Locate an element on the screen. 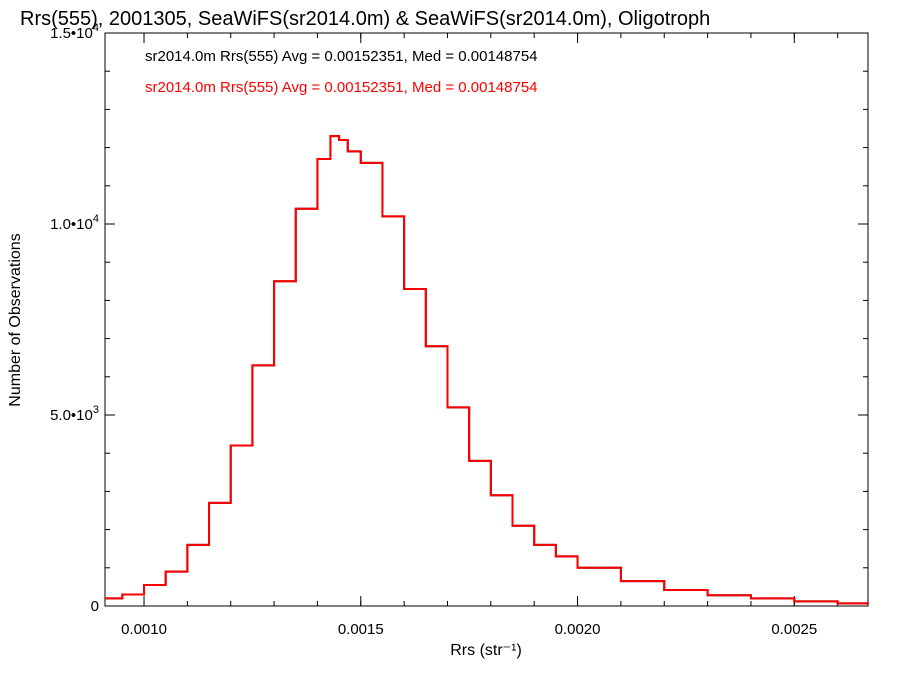 This screenshot has height=675, width=900. y-tick-mantissa: 1.5•10 is located at coordinates (71, 33).